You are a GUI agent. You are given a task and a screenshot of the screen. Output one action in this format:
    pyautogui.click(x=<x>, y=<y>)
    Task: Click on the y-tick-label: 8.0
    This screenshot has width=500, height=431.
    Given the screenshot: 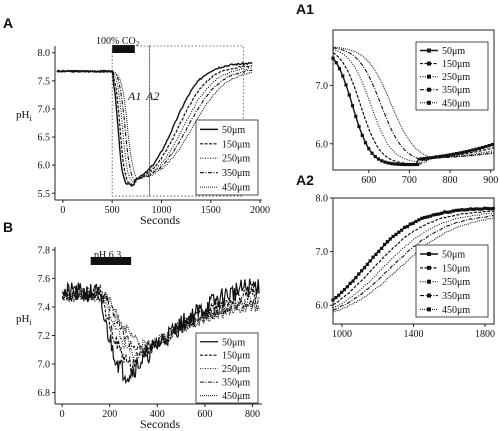 What is the action you would take?
    pyautogui.click(x=44, y=53)
    